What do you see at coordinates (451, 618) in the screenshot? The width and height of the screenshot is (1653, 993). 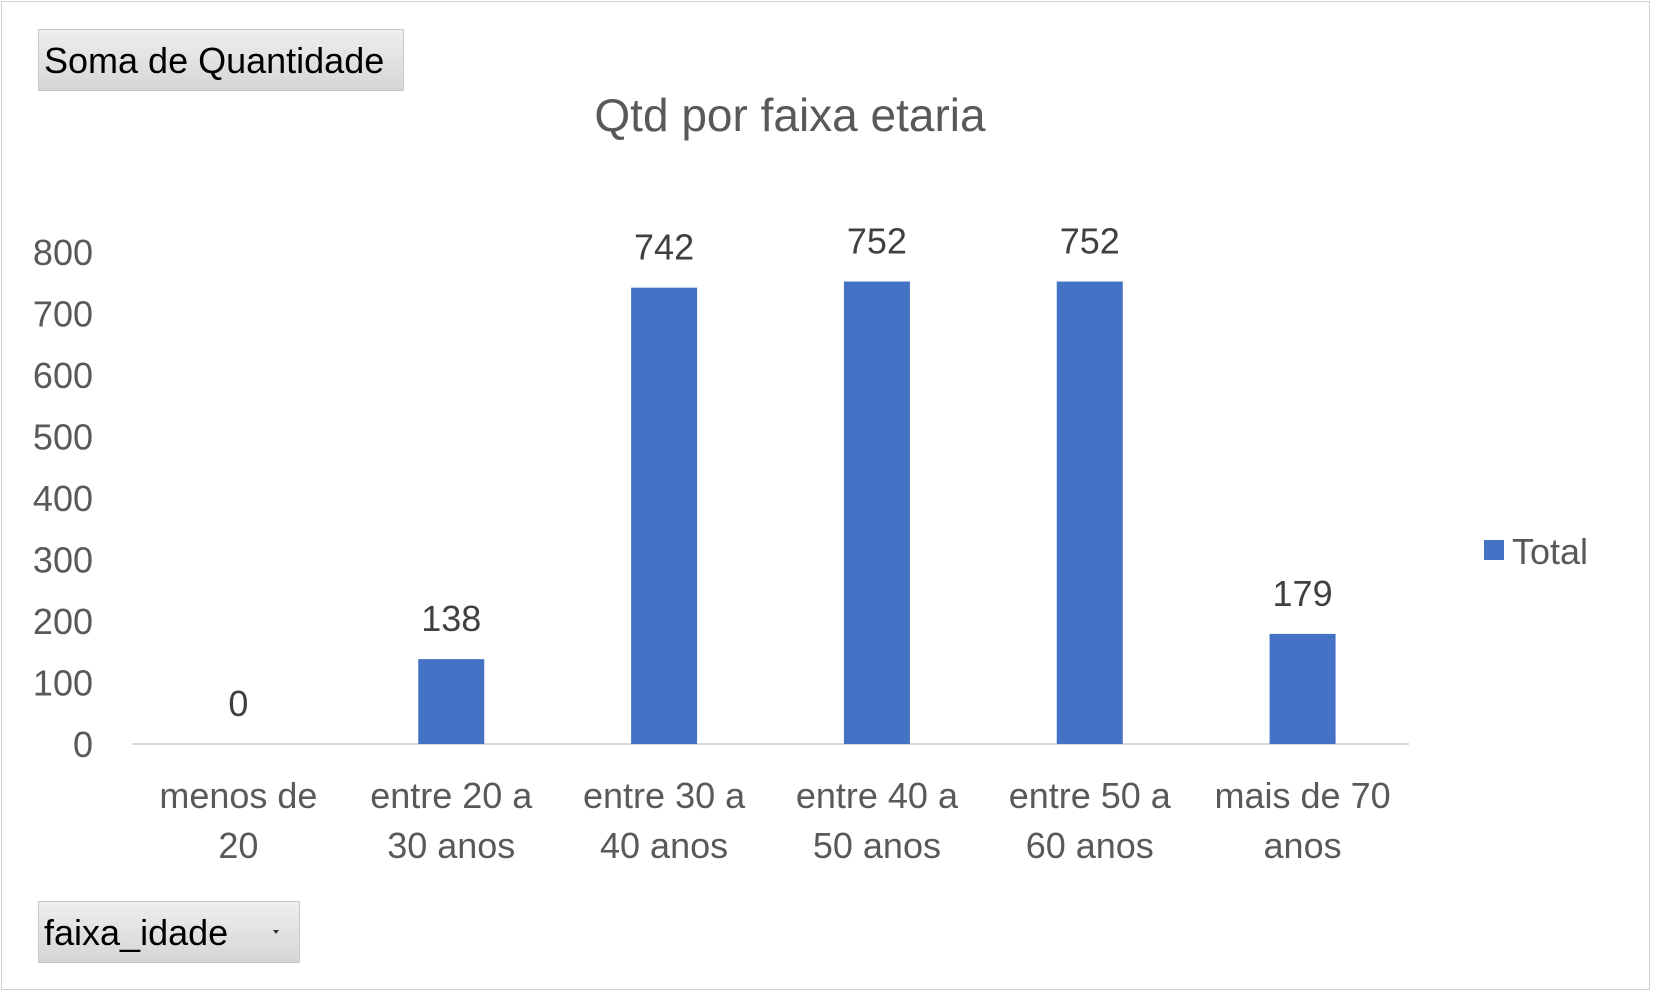 I see `data-label: 138` at bounding box center [451, 618].